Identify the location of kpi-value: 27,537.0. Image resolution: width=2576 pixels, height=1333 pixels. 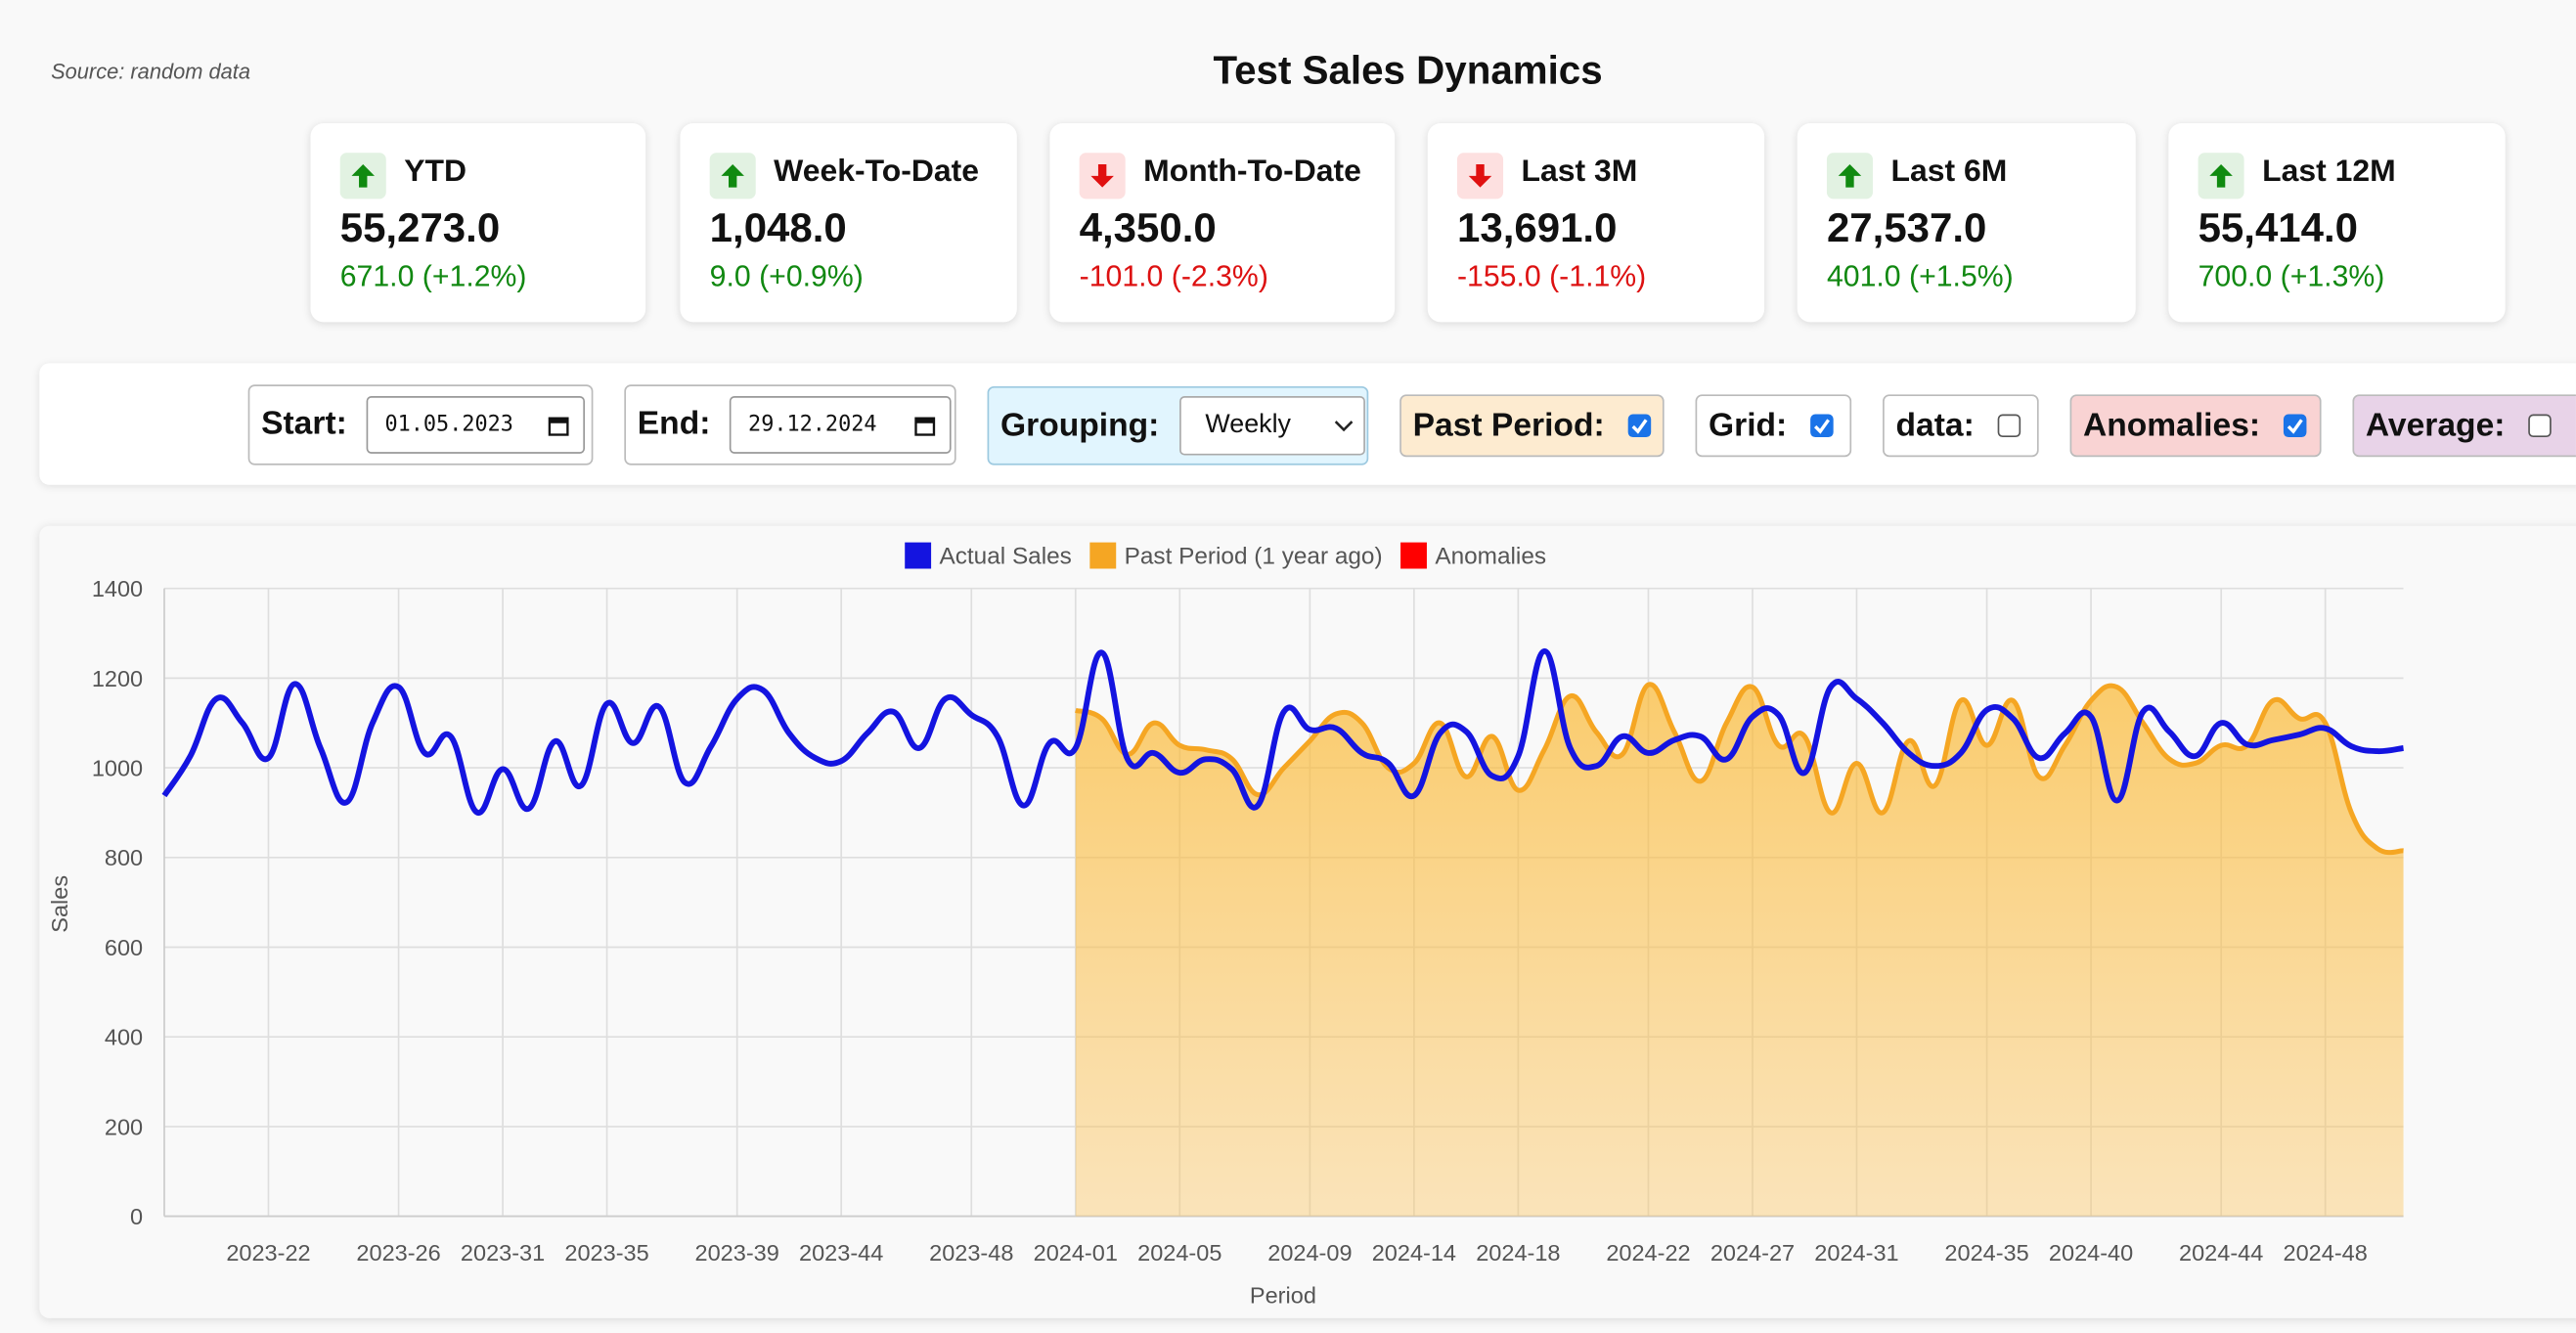
(1906, 229).